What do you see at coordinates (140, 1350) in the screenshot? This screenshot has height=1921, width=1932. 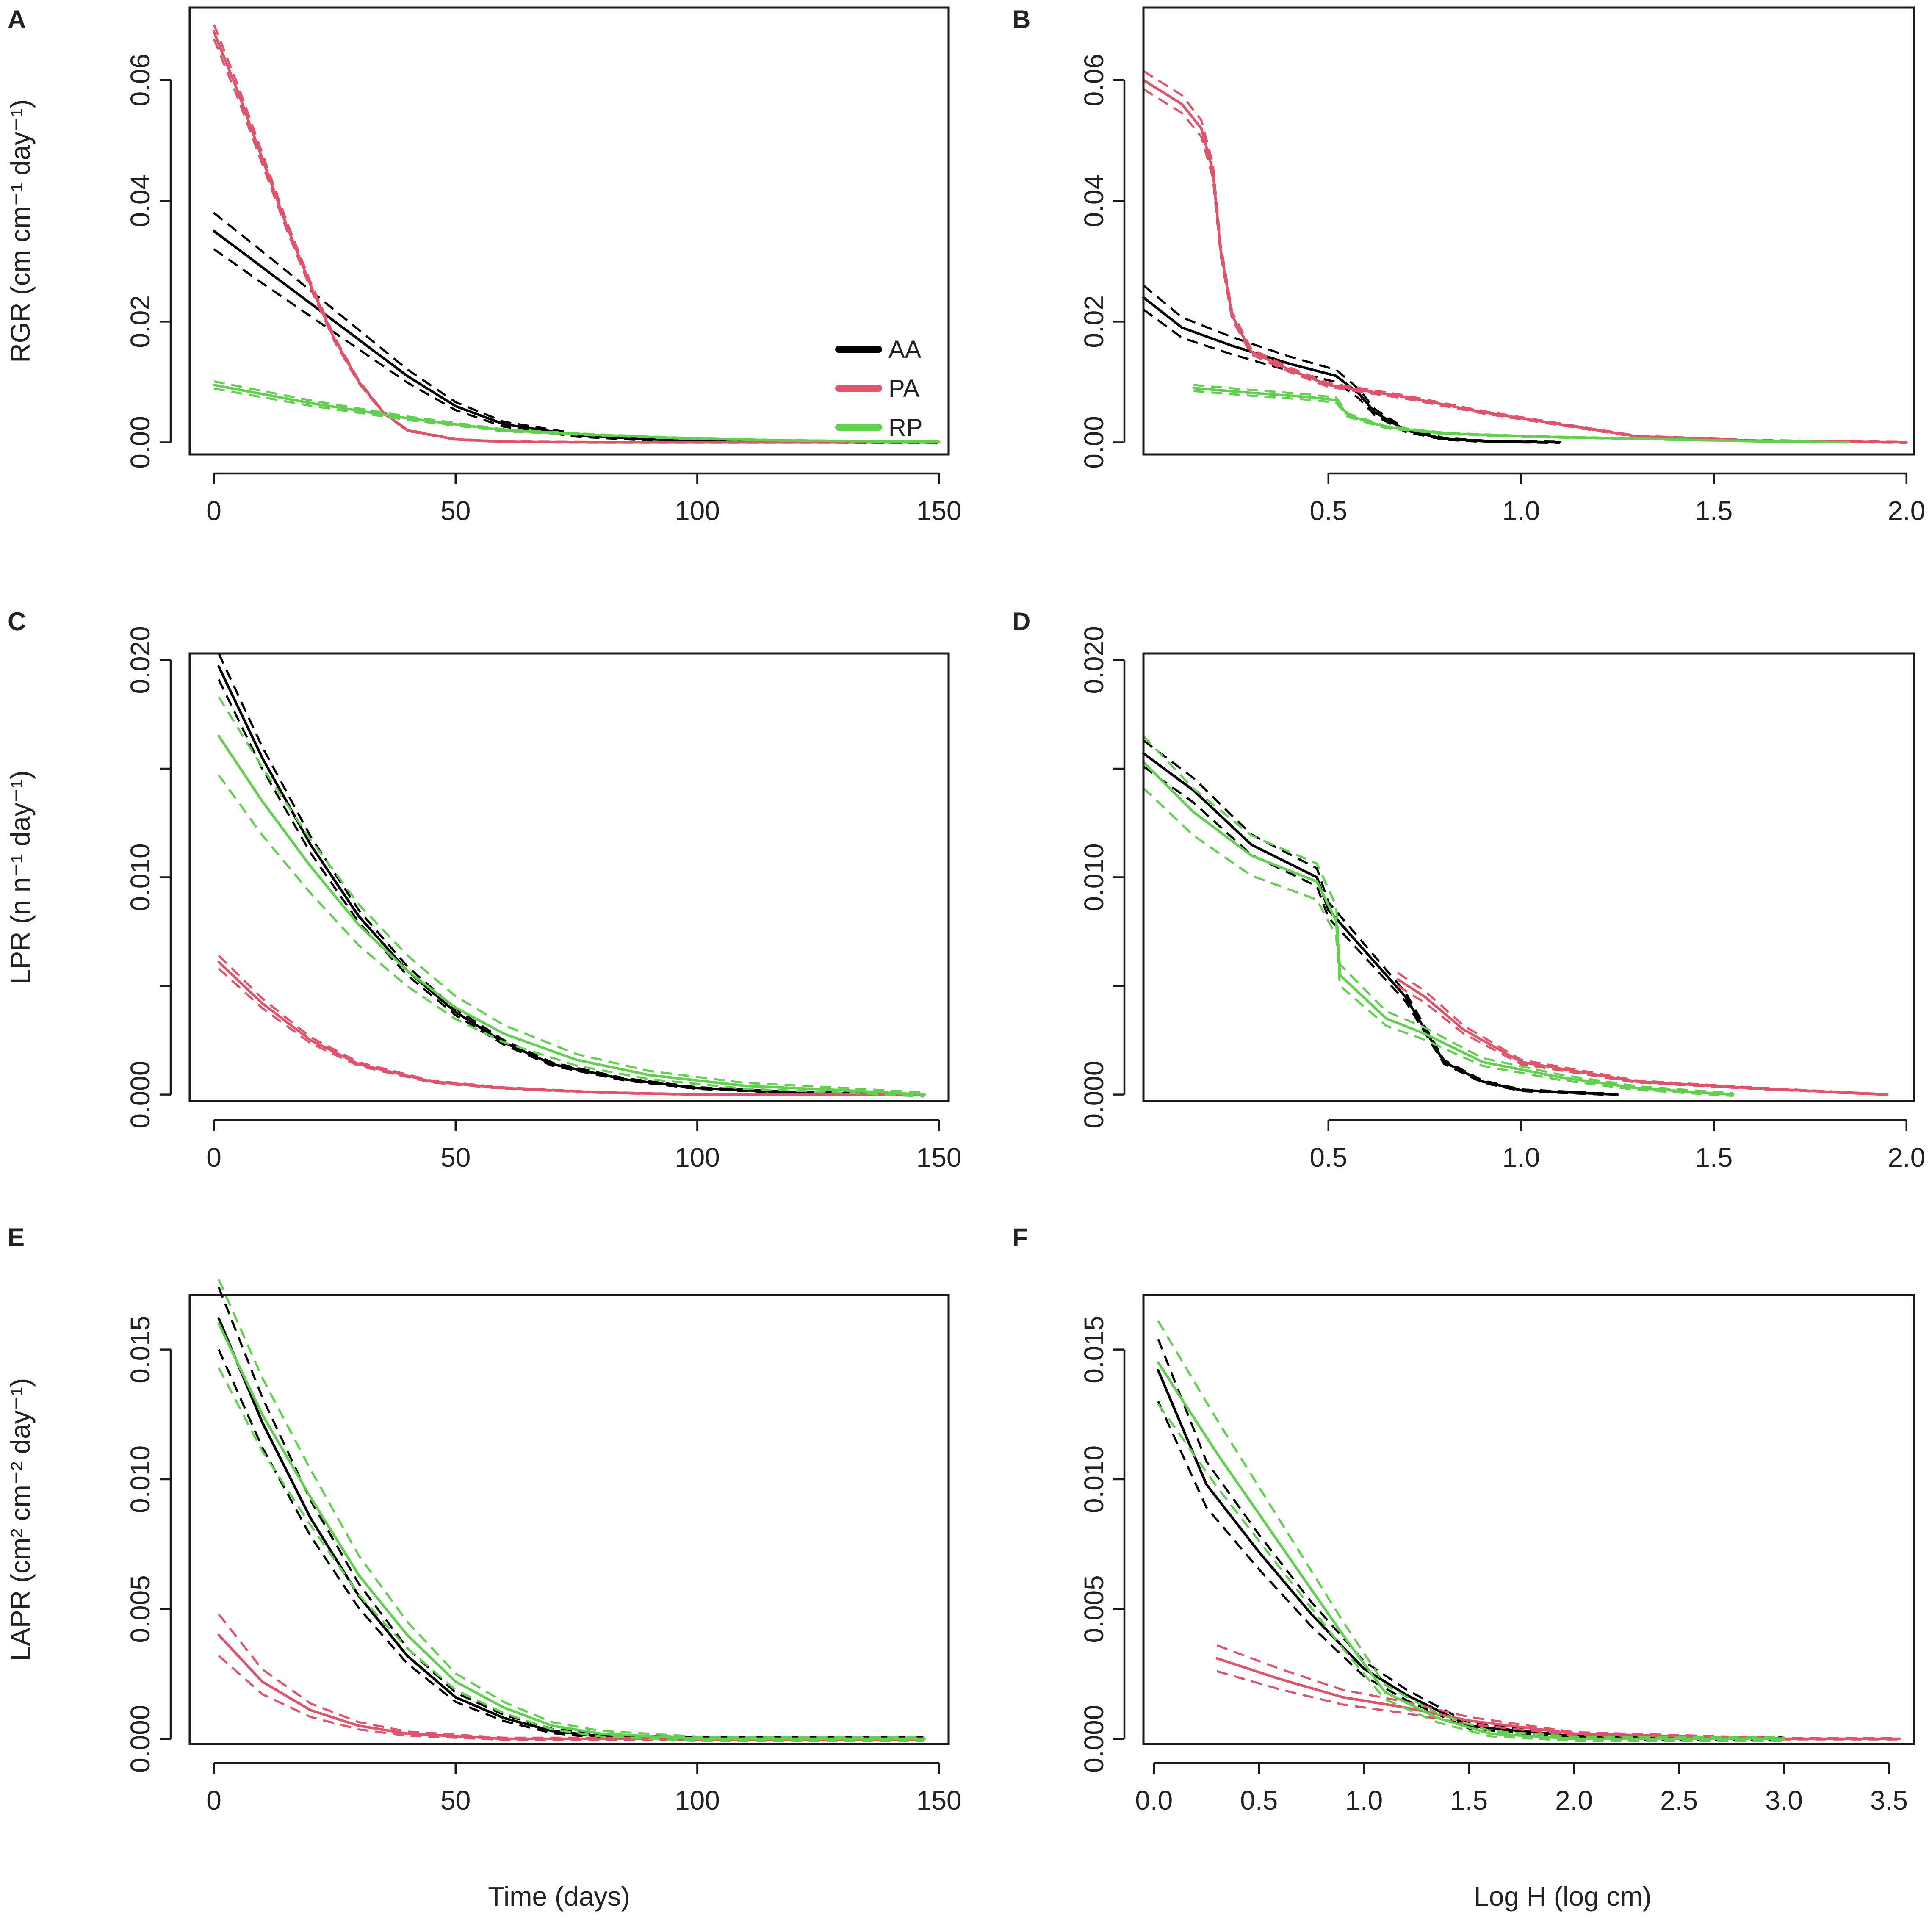 I see `y-tick-label: 0.015` at bounding box center [140, 1350].